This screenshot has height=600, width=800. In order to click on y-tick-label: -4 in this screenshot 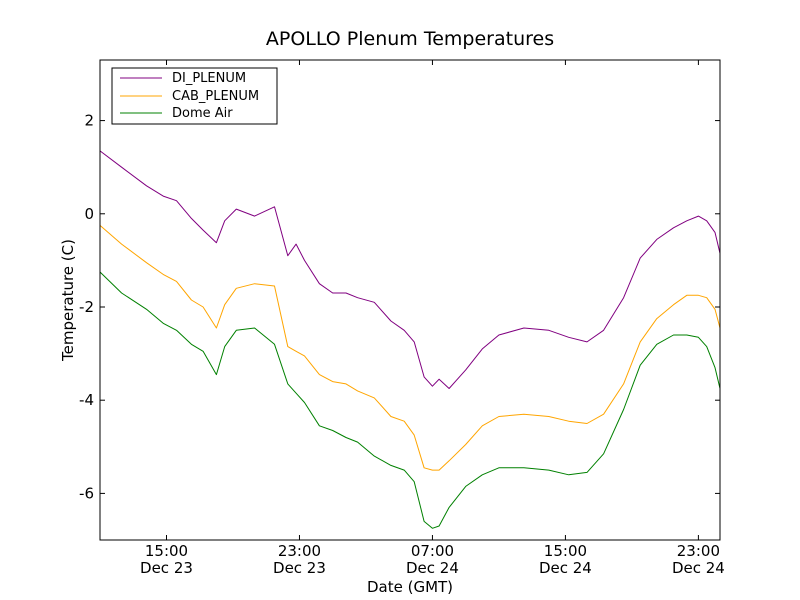, I will do `click(86, 400)`.